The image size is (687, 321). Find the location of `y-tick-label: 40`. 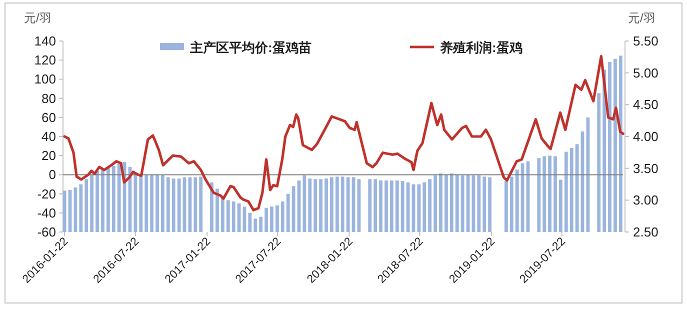

y-tick-label: 40 is located at coordinates (49, 136).